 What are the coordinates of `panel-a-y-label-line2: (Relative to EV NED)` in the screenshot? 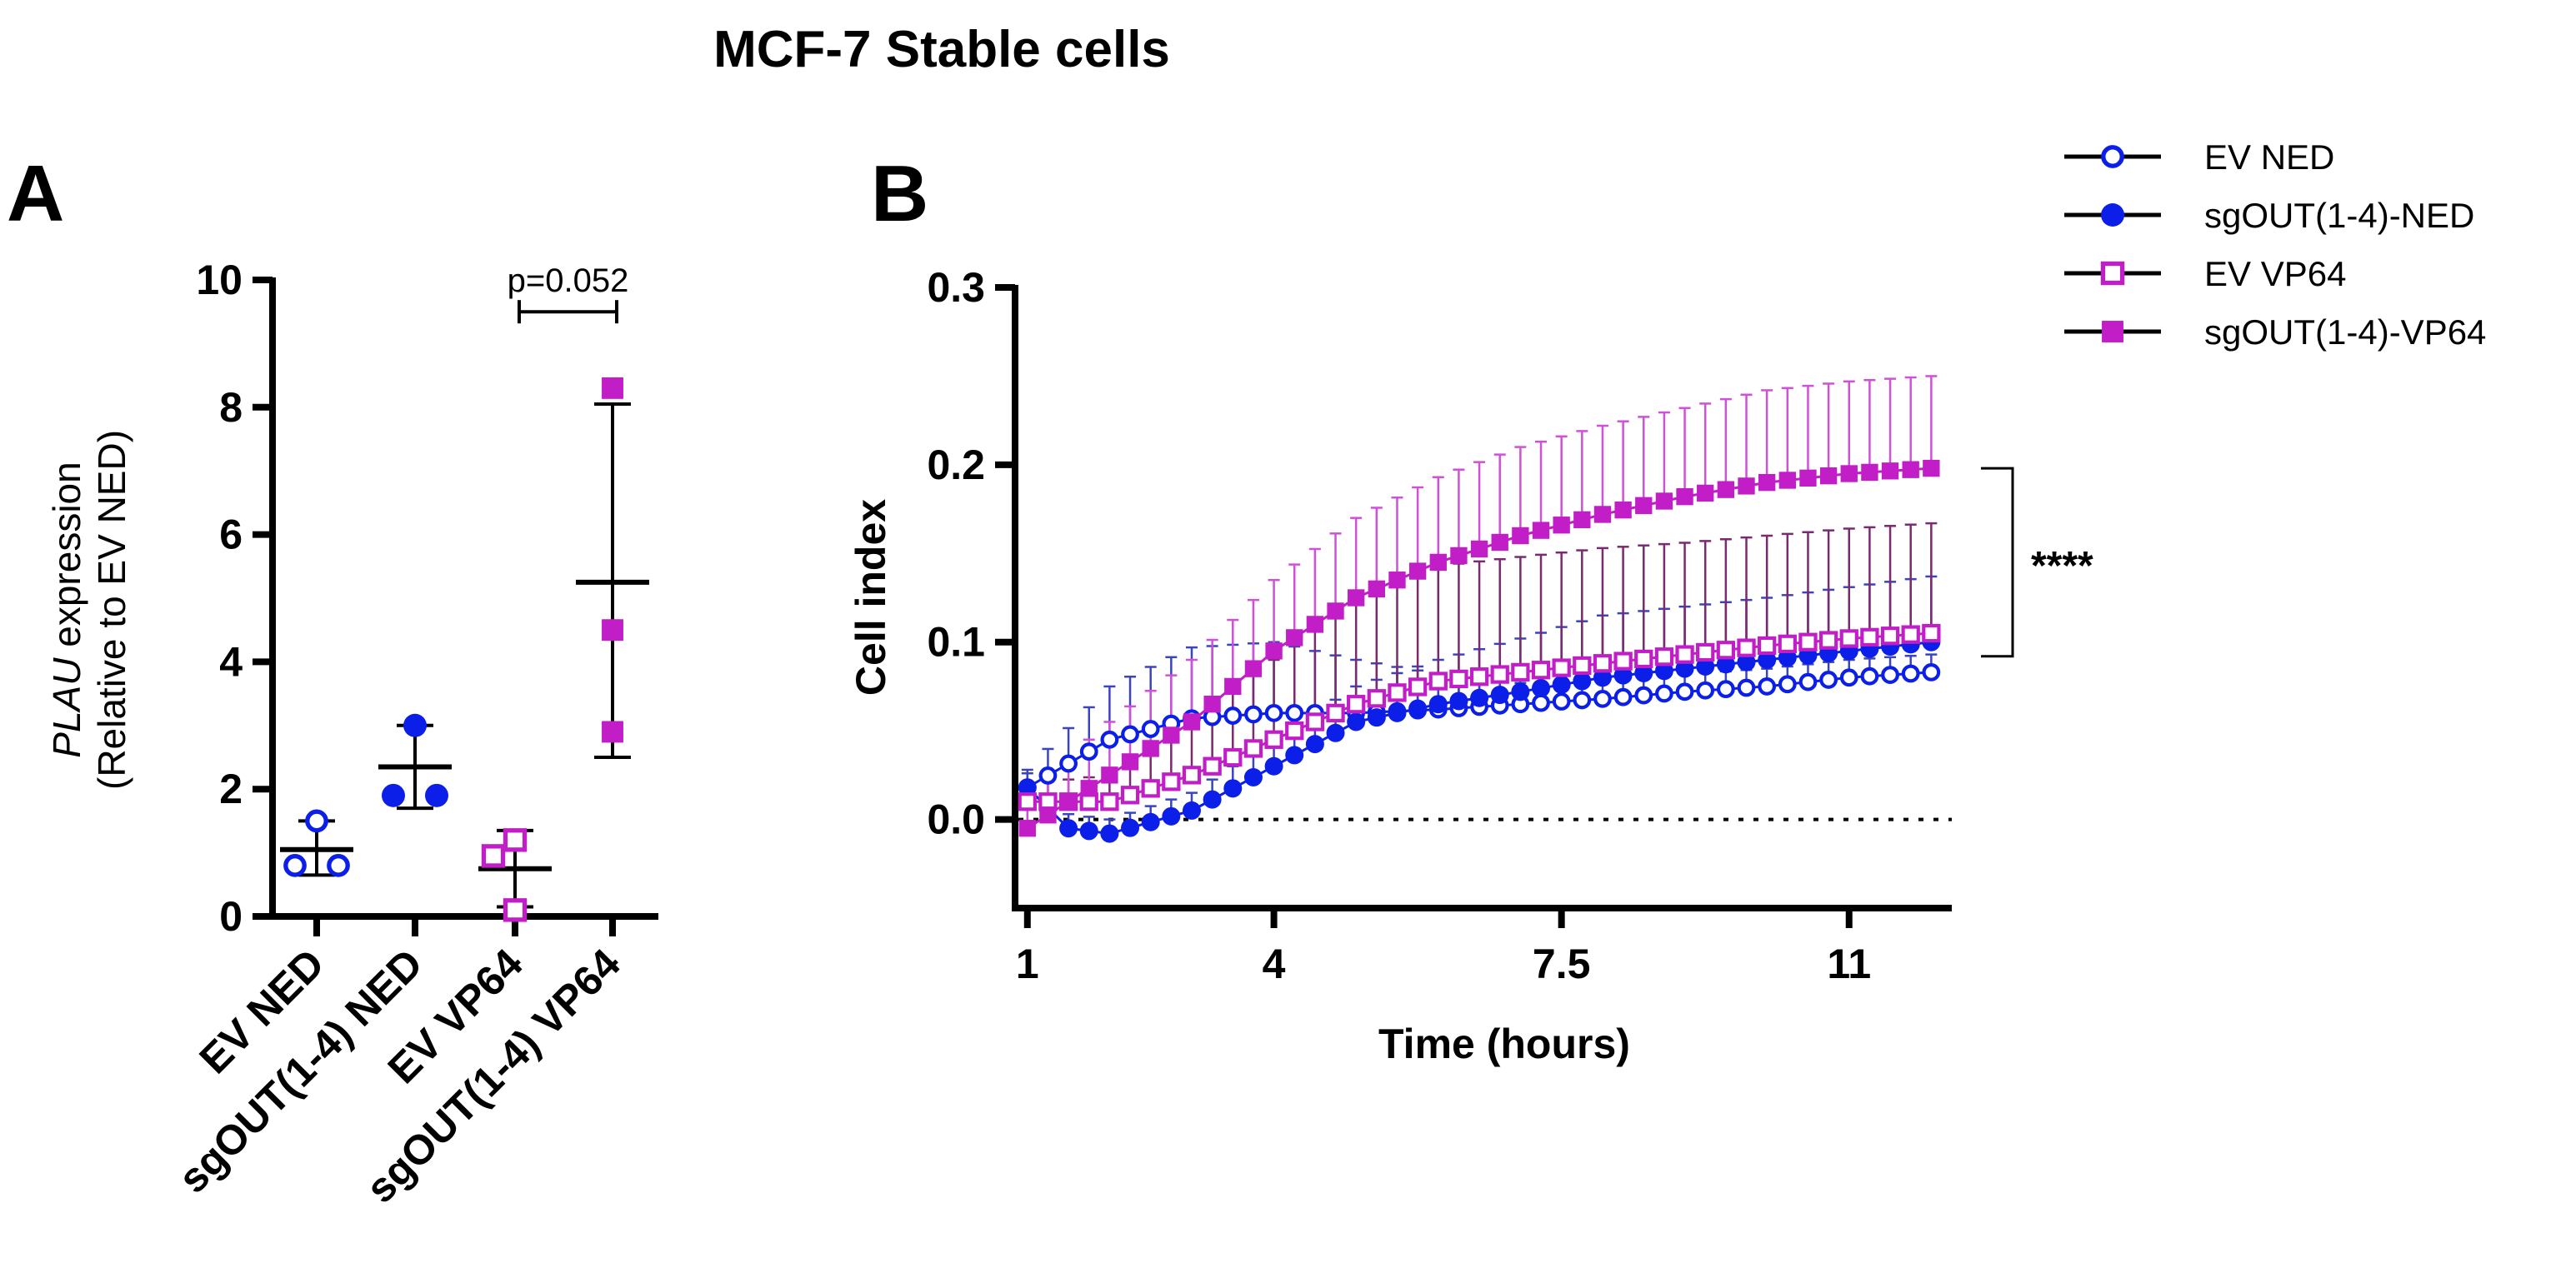 It's located at (111, 610).